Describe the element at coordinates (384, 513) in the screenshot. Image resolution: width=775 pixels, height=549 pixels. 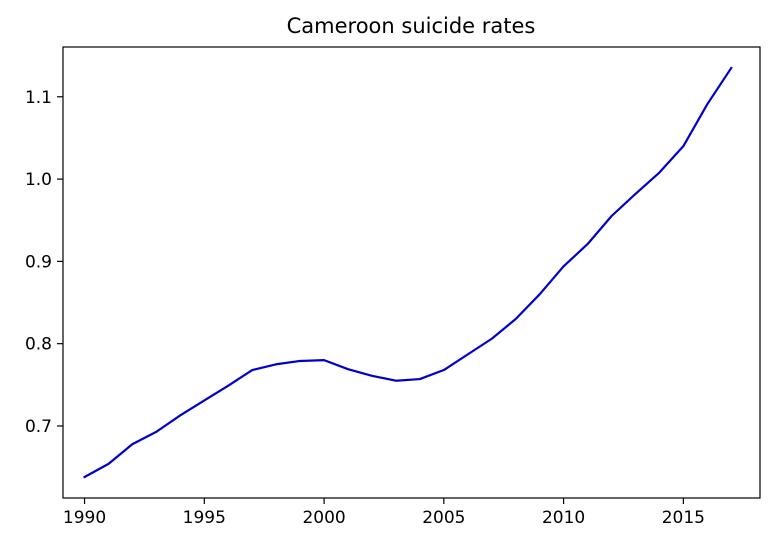
I see `x-axis: 1990 1995 2000 2005 2010 2015` at that location.